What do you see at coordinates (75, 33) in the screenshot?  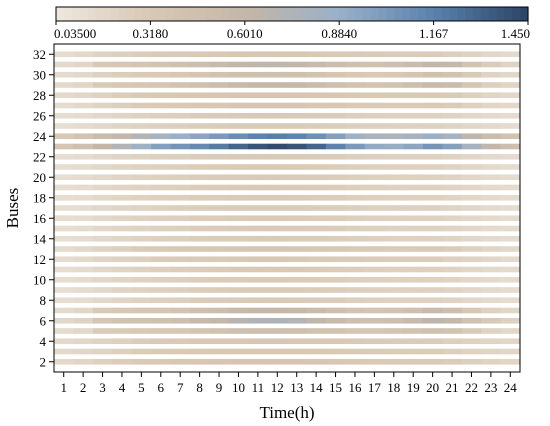 I see `colorbar-tick-label: 0.03500` at bounding box center [75, 33].